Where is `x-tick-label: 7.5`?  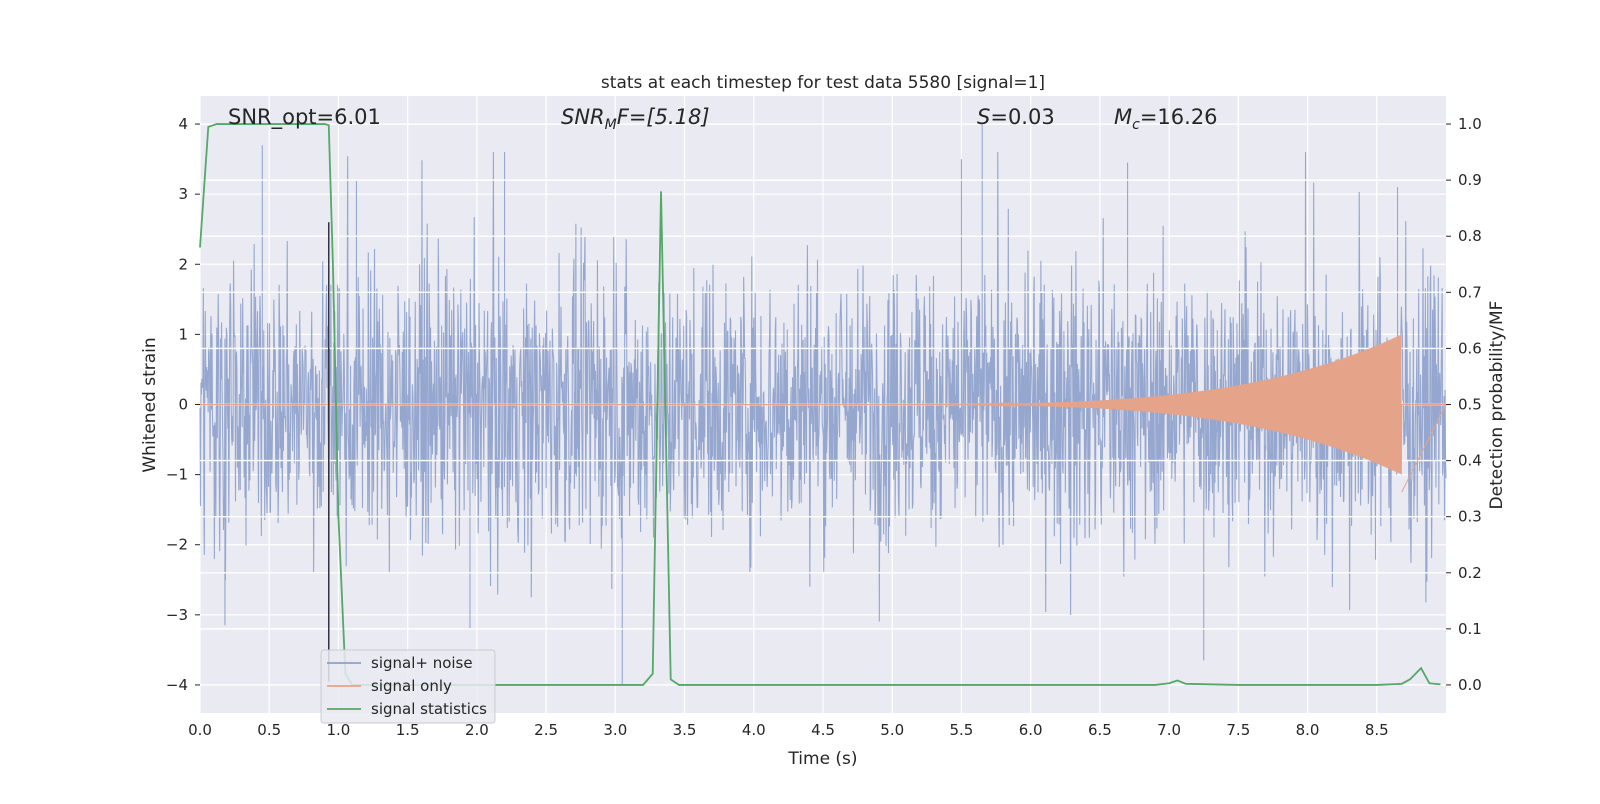
x-tick-label: 7.5 is located at coordinates (1238, 730).